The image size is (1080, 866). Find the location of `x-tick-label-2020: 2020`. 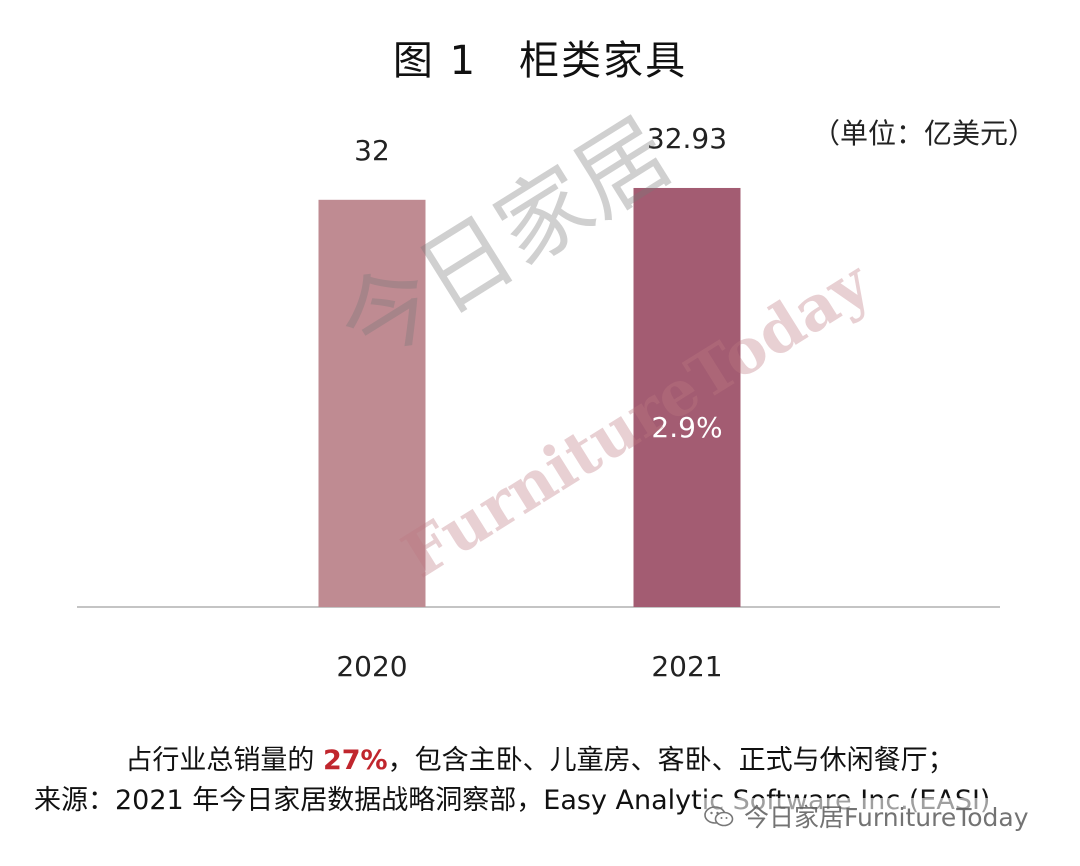

x-tick-label-2020: 2020 is located at coordinates (371, 666).